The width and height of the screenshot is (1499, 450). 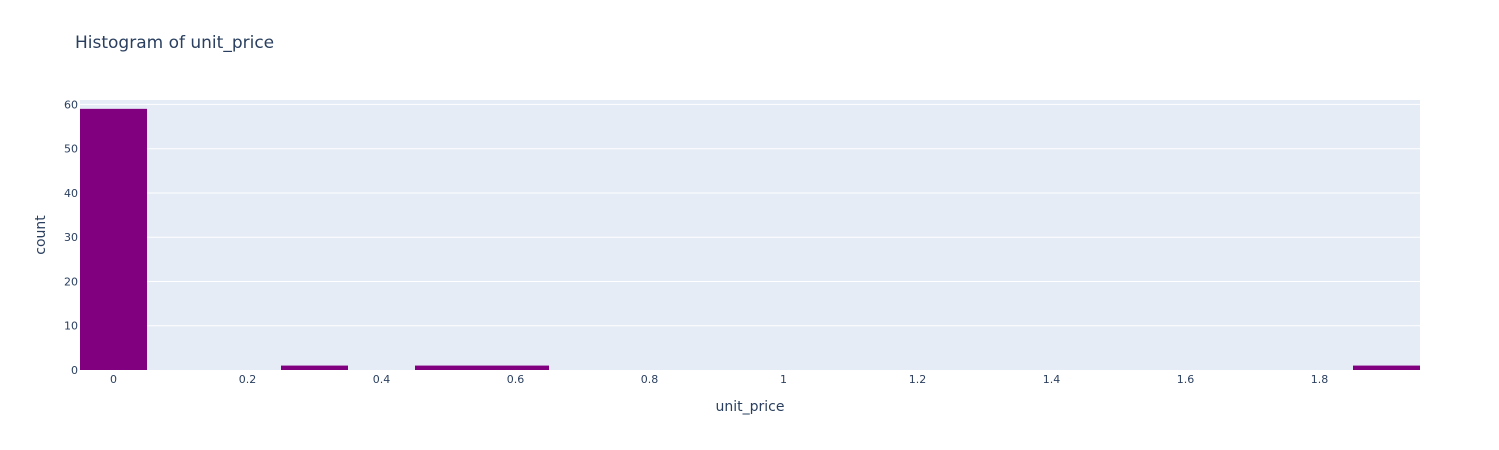 I want to click on y-tick-label: 30, so click(x=71, y=237).